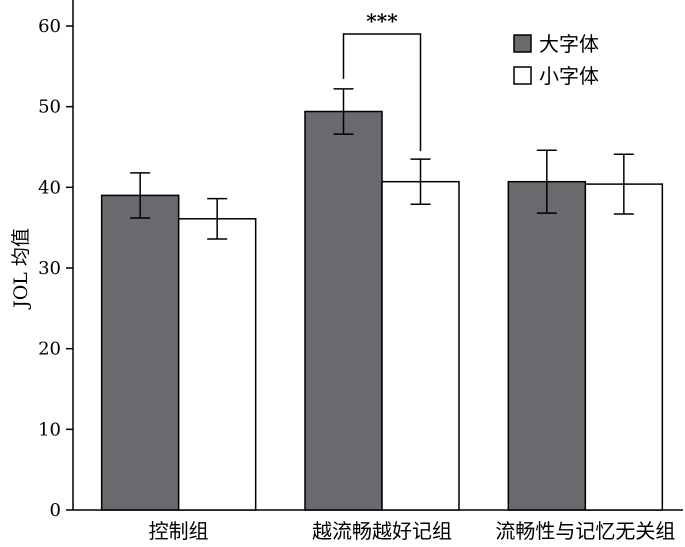  Describe the element at coordinates (49, 429) in the screenshot. I see `y-tick-label: 10` at that location.